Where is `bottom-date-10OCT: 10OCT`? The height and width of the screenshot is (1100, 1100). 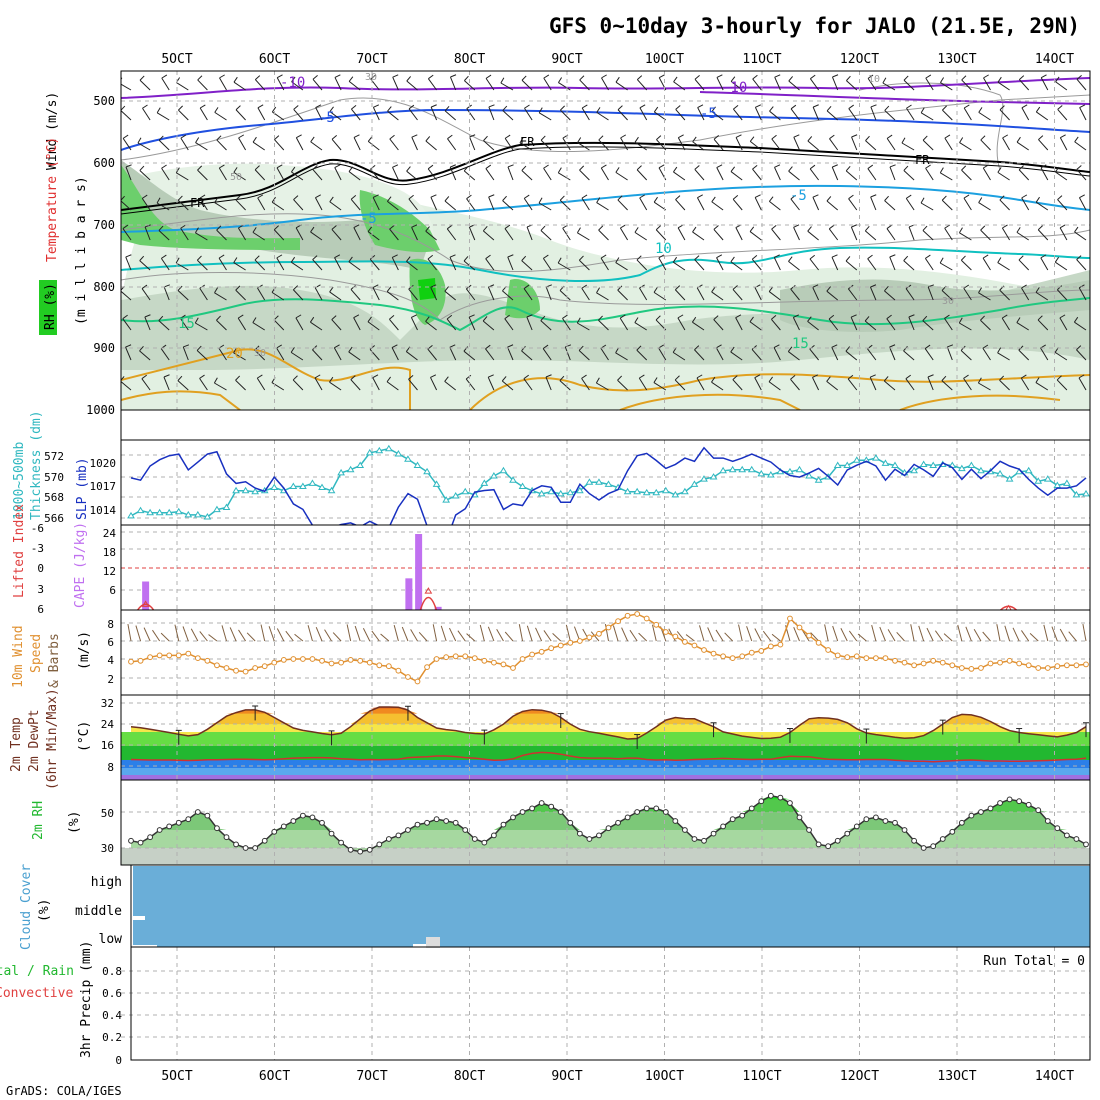 bottom-date-10OCT: 10OCT is located at coordinates (664, 1076).